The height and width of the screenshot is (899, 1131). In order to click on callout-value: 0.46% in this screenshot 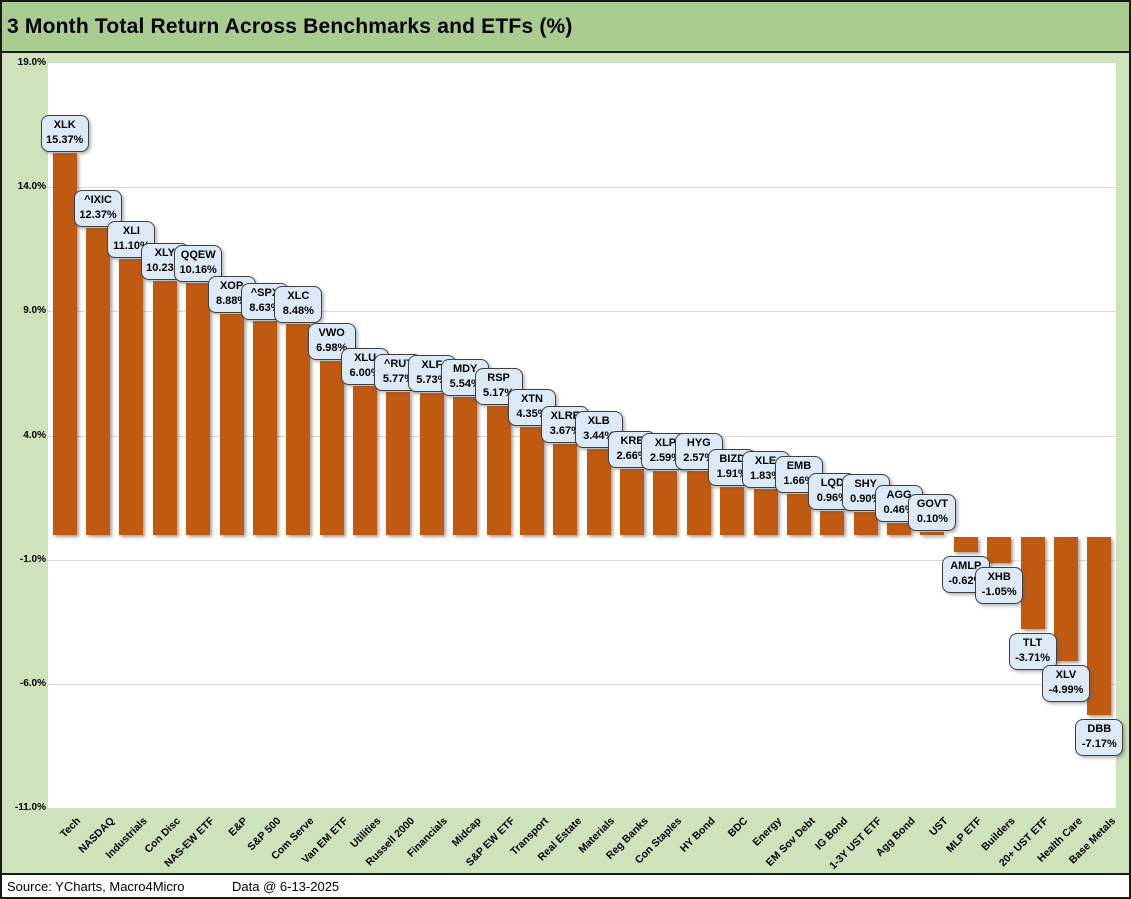, I will do `click(899, 510)`.